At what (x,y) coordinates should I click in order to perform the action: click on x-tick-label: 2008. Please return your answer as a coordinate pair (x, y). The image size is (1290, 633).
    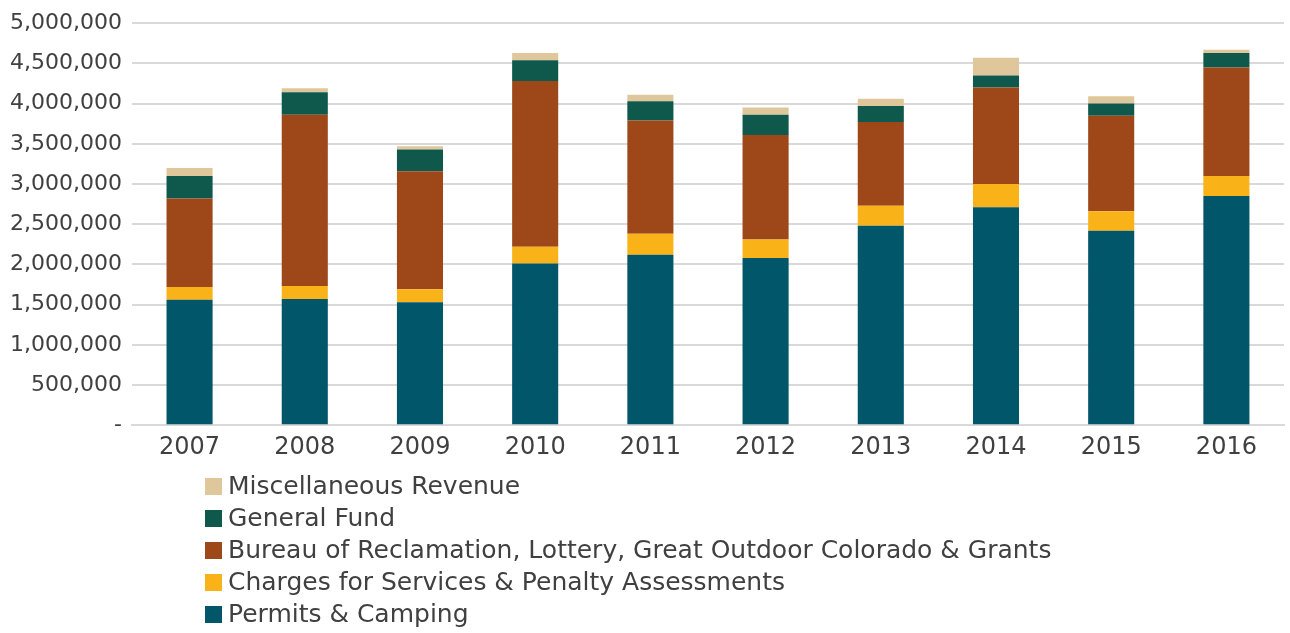
    Looking at the image, I should click on (305, 445).